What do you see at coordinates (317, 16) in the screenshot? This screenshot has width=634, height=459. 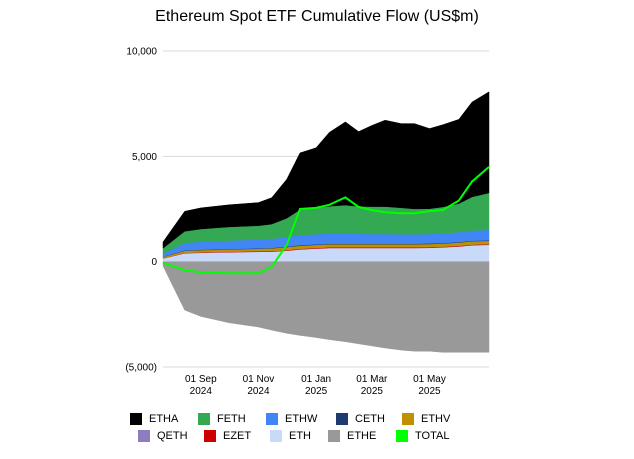 I see `chart-title: Ethereum Spot ETF Cumulative Flow (US$m)` at bounding box center [317, 16].